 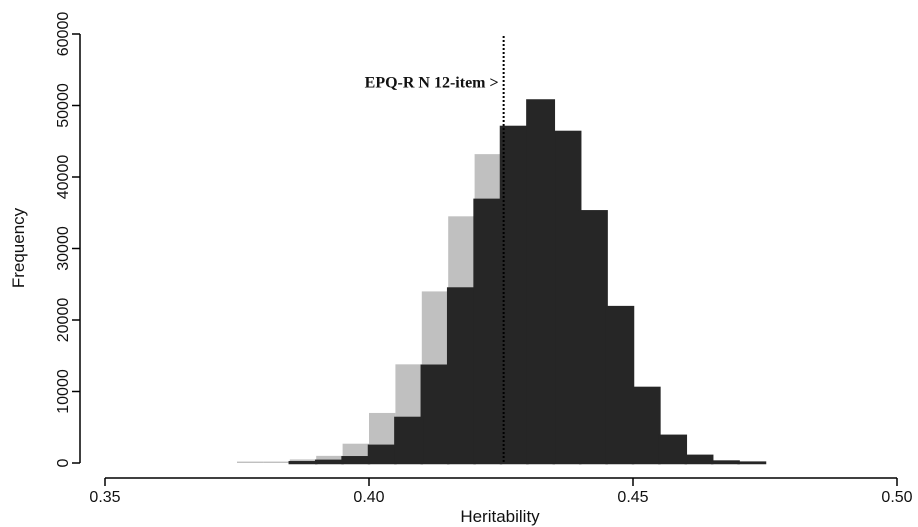 What do you see at coordinates (18, 247) in the screenshot?
I see `y-axis-label: Frequency` at bounding box center [18, 247].